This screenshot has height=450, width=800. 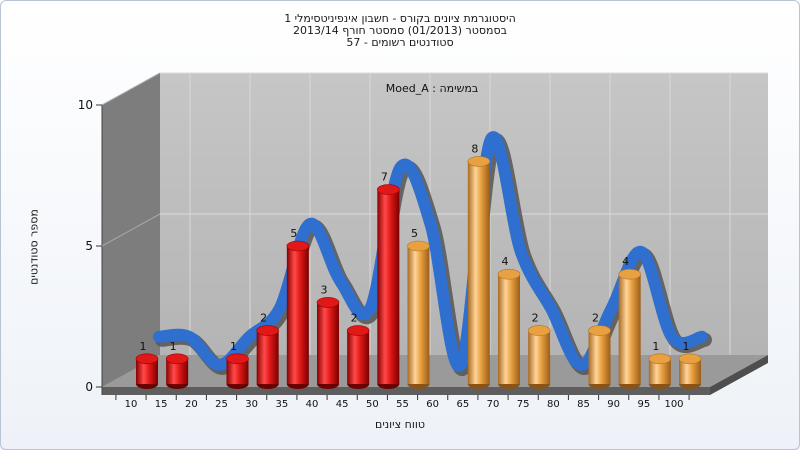 What do you see at coordinates (406, 391) in the screenshot?
I see `floor-edge` at bounding box center [406, 391].